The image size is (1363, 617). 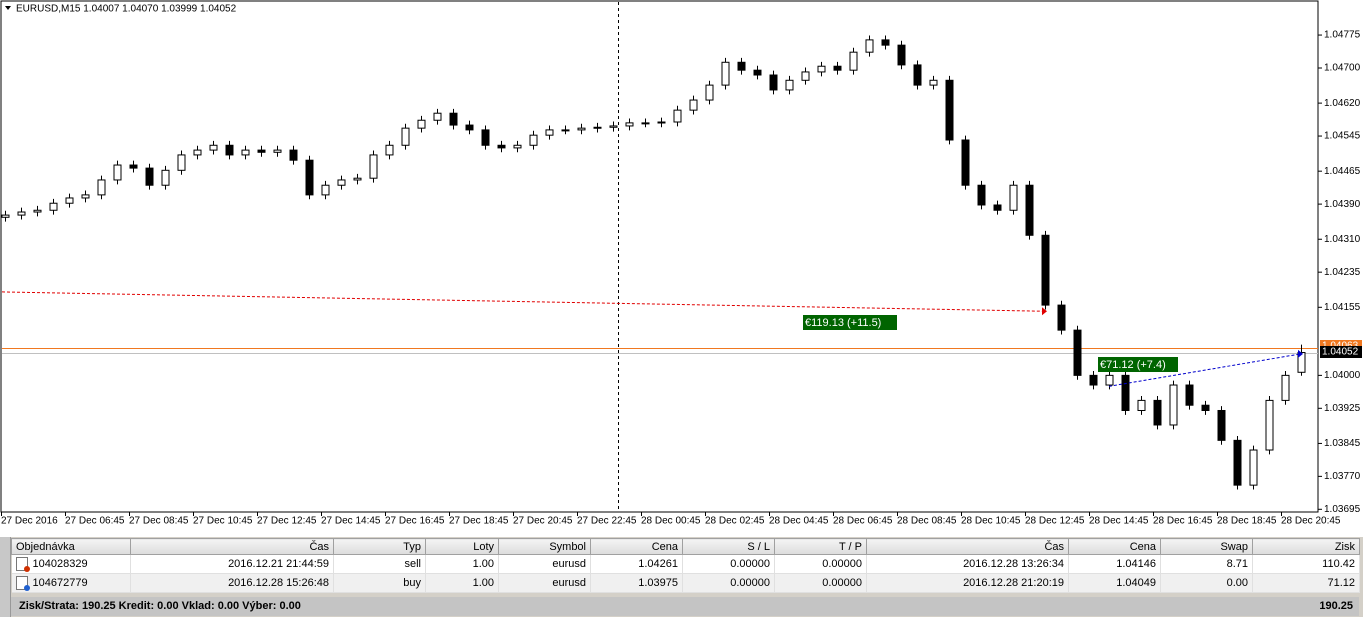 I want to click on x-tick-label: 28 Dec 02:45, so click(x=735, y=521).